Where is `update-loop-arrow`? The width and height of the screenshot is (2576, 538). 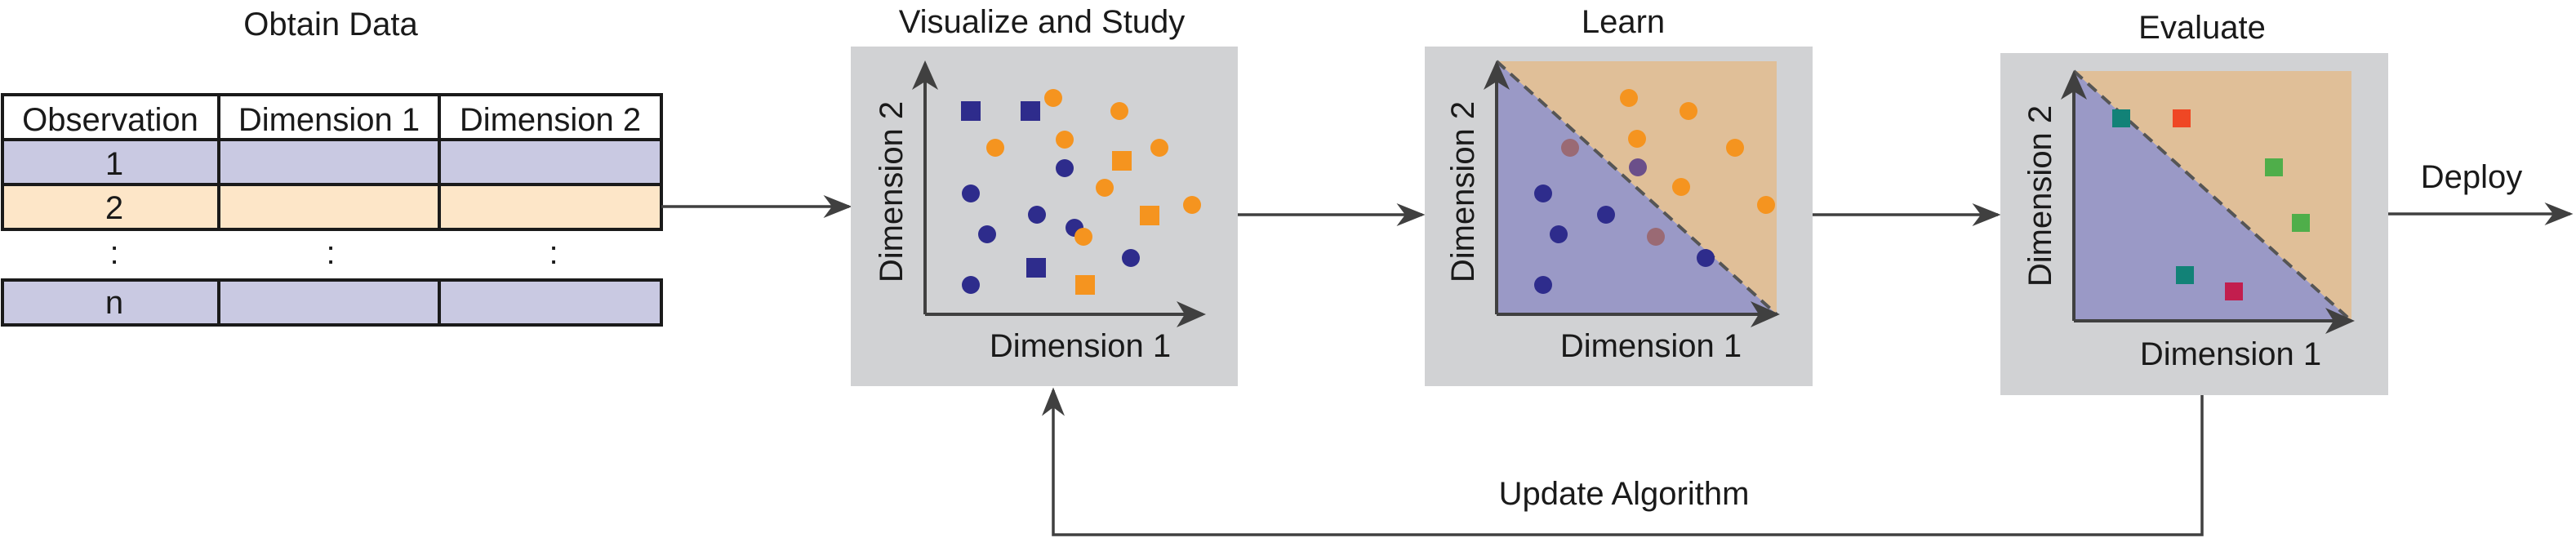
update-loop-arrow is located at coordinates (1623, 461).